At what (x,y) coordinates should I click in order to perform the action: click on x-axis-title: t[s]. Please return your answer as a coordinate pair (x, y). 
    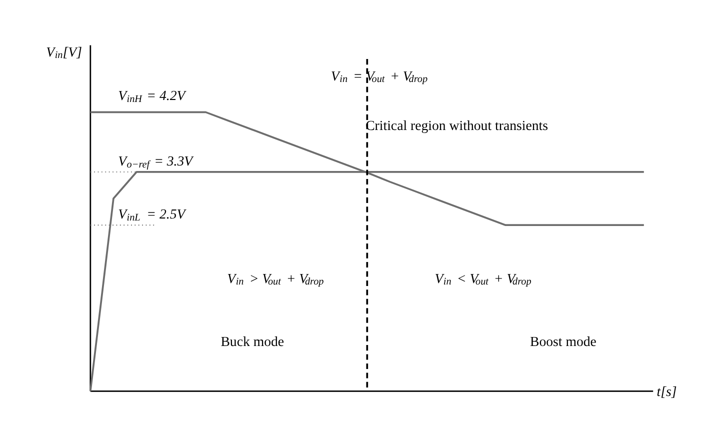
    Looking at the image, I should click on (666, 391).